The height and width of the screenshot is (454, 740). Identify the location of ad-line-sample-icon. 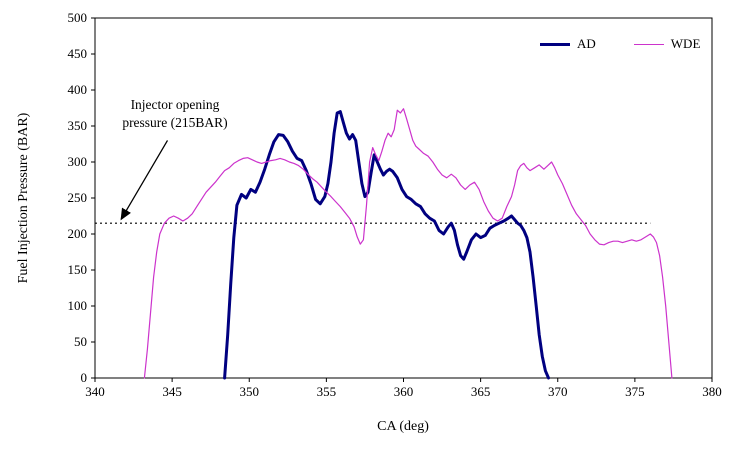
(555, 44).